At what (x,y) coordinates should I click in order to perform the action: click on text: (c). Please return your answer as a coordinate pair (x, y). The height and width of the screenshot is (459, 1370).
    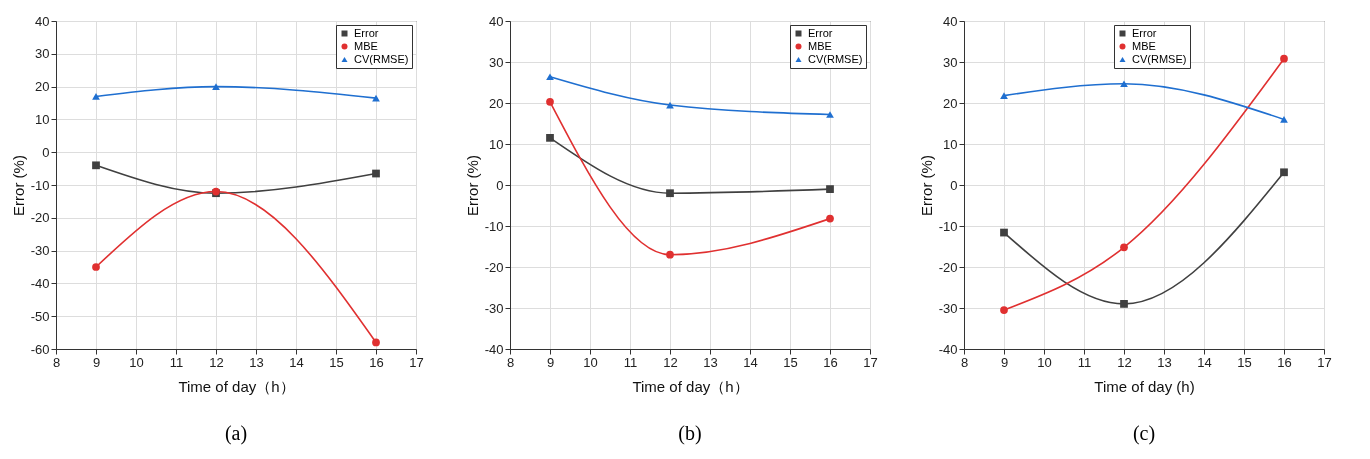
    Looking at the image, I should click on (1144, 433).